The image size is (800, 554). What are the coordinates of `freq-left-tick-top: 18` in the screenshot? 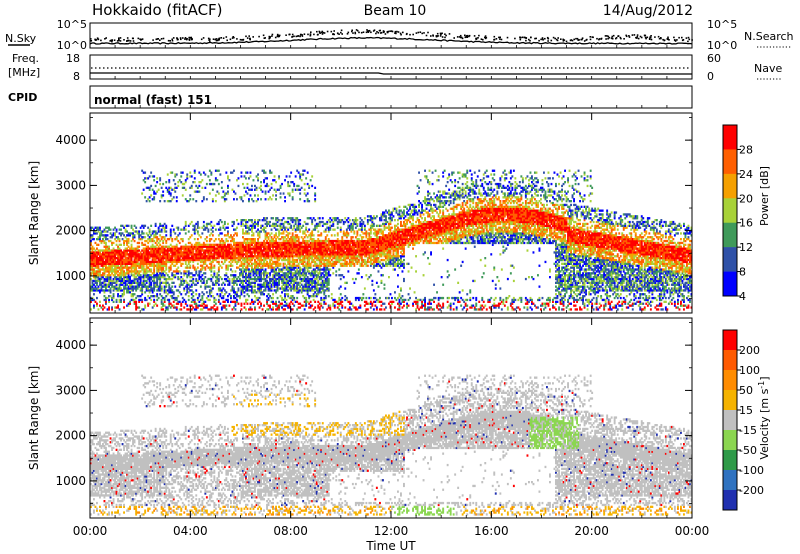 It's located at (73, 58).